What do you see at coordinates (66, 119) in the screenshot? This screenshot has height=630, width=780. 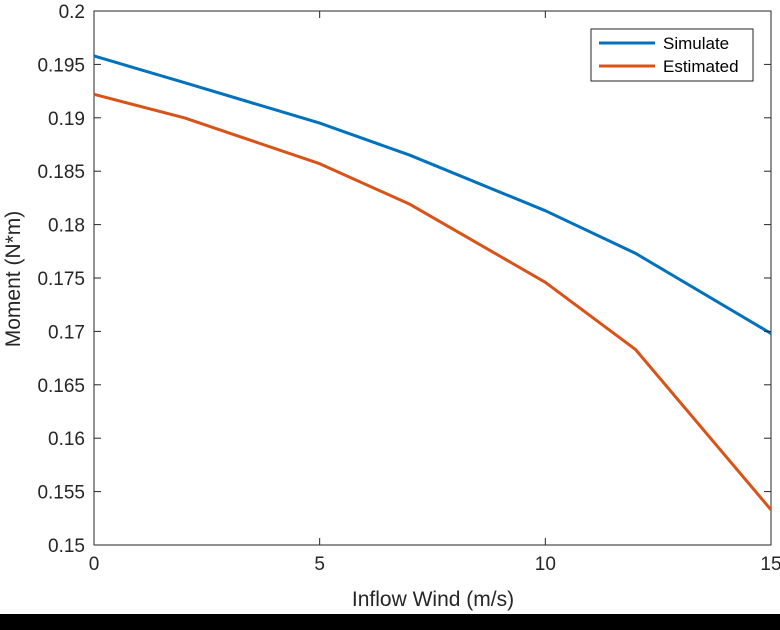 I see `y-tick-label: 0.19` at bounding box center [66, 119].